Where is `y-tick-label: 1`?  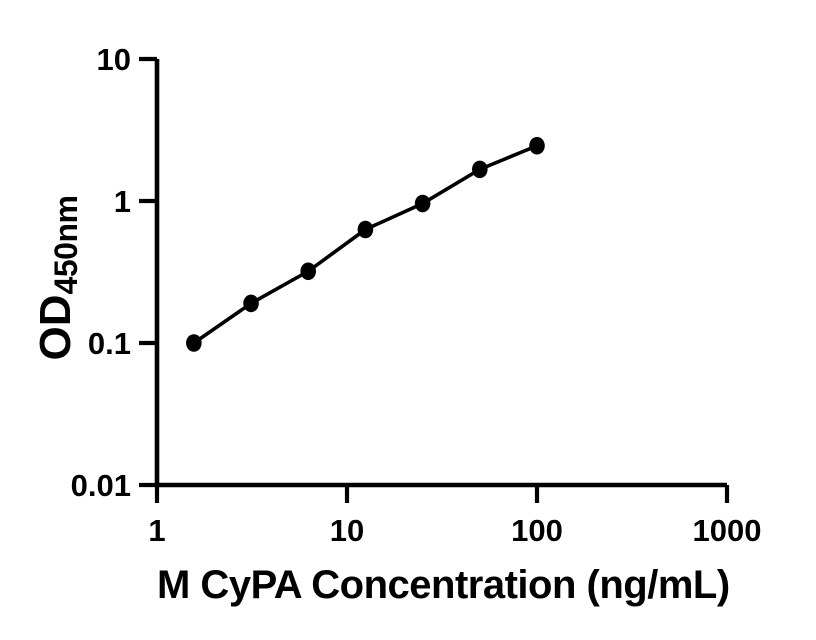
y-tick-label: 1 is located at coordinates (122, 201).